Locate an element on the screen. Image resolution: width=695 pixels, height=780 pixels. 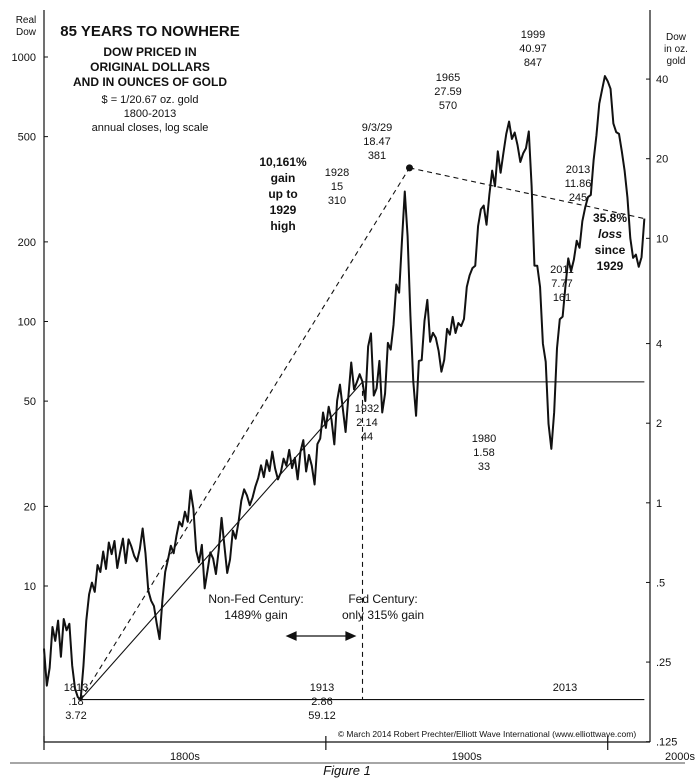
left-axis-label-line-2: Dow is located at coordinates (26, 32).